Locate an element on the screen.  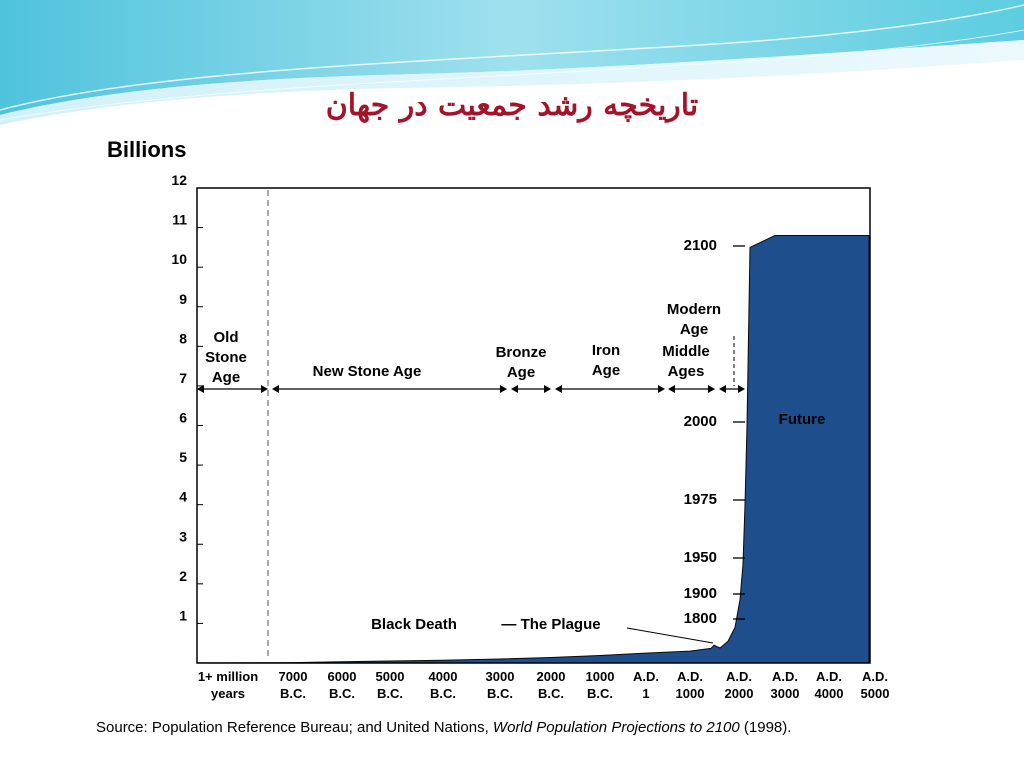
plague-pointer-line is located at coordinates (670, 635).